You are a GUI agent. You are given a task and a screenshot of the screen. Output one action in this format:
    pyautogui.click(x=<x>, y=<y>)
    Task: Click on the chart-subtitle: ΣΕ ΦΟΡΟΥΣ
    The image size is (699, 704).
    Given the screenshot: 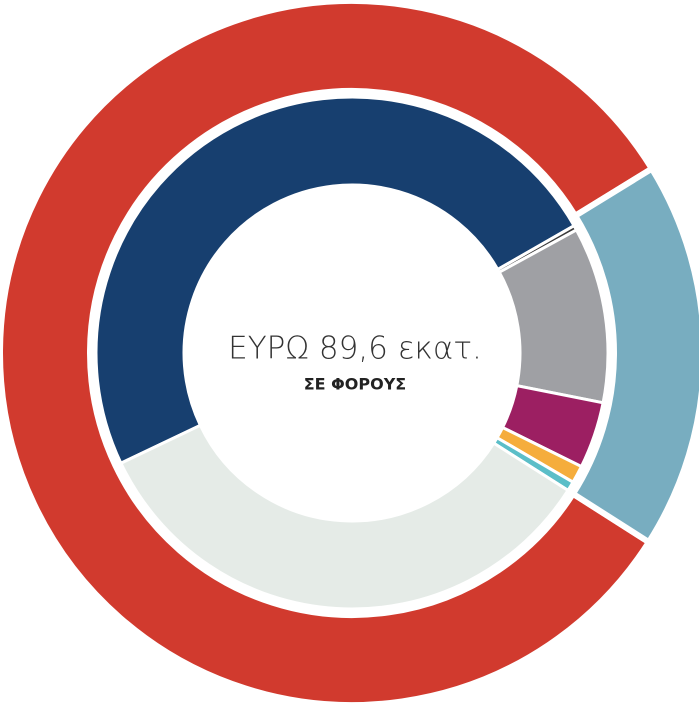 What is the action you would take?
    pyautogui.click(x=355, y=384)
    